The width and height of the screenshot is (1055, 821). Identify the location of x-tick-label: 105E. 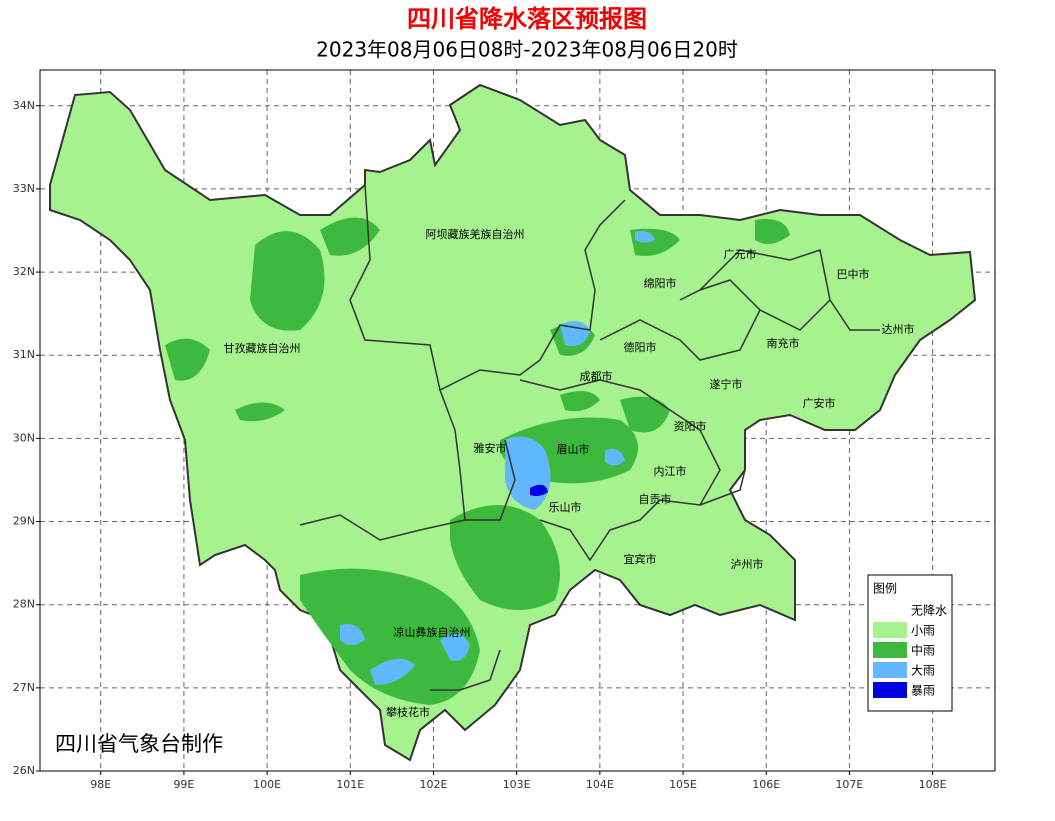
(683, 784).